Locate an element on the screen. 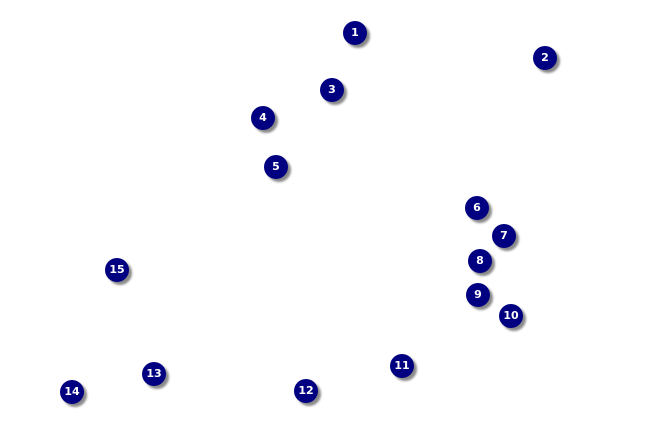 Image resolution: width=650 pixels, height=425 pixels. dot-9: 9 is located at coordinates (478, 295).